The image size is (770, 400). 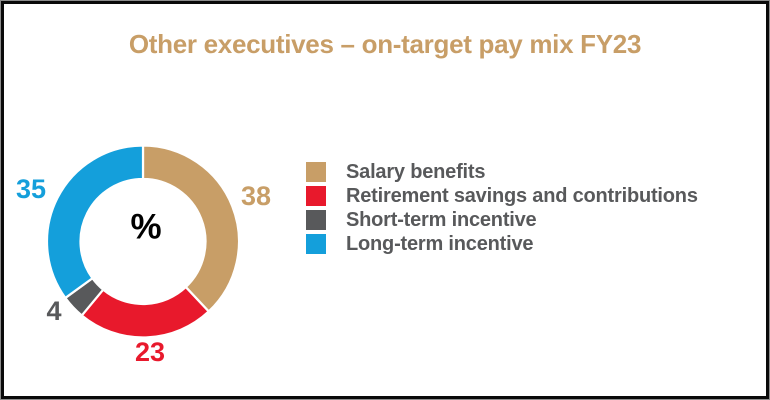 I want to click on legend-label: Salary benefits, so click(x=416, y=171).